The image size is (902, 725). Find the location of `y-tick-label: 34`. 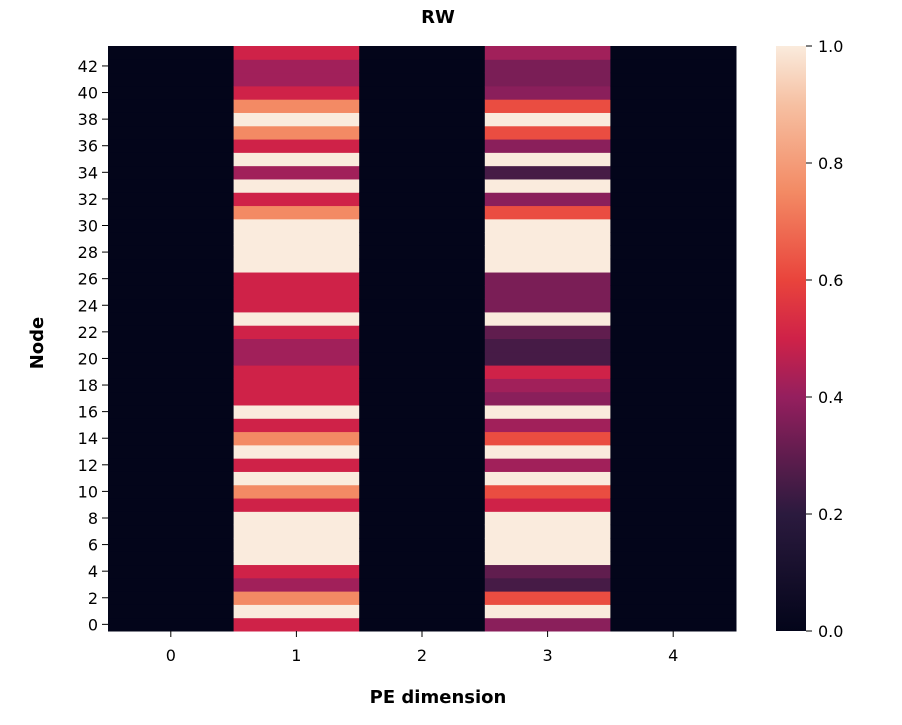

y-tick-label: 34 is located at coordinates (88, 172).